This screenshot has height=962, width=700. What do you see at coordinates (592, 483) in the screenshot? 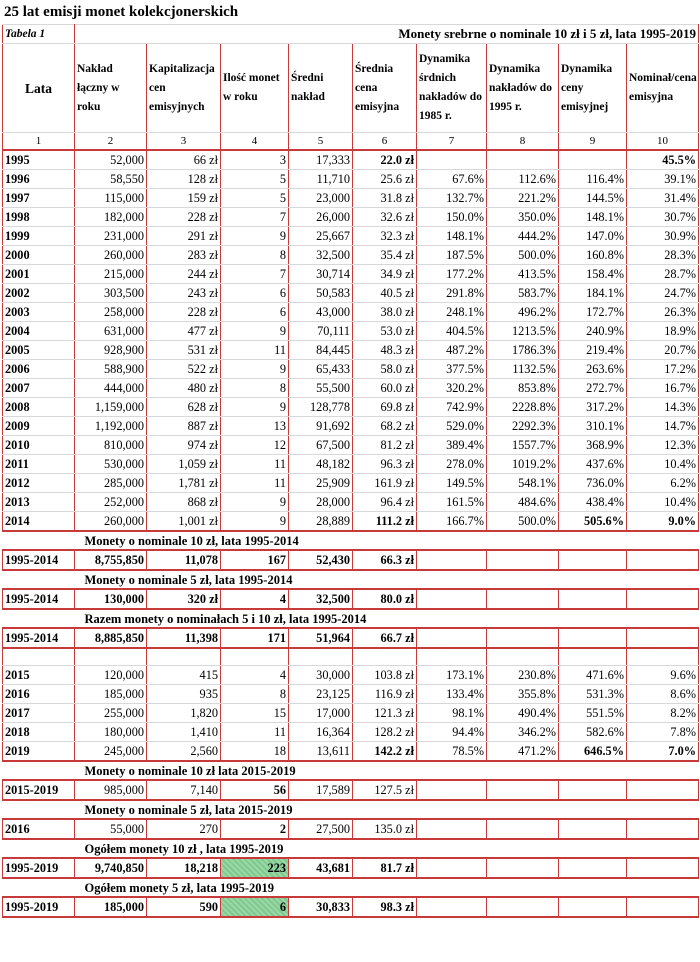
I see `table-cell: 736.0%` at bounding box center [592, 483].